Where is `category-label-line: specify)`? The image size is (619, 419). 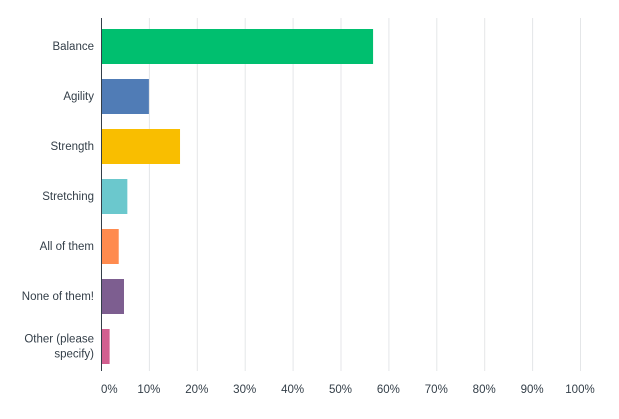 category-label-line: specify) is located at coordinates (74, 355).